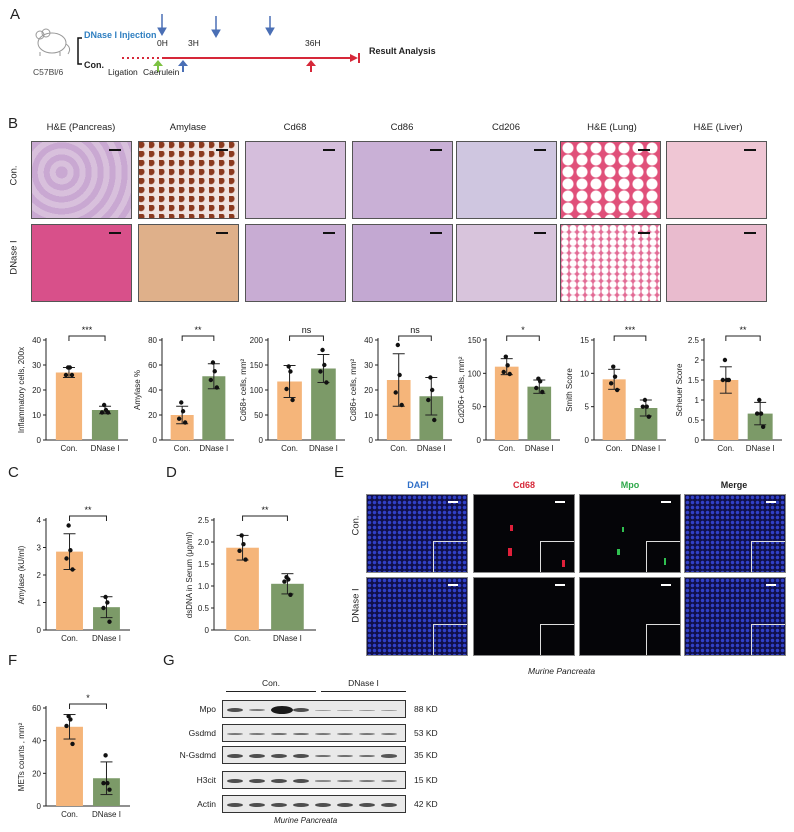 Image resolution: width=794 pixels, height=832 pixels. I want to click on bar-chart-b2: 0 20 40 60 80 Amylase % Con. DNase I **, so click(183, 394).